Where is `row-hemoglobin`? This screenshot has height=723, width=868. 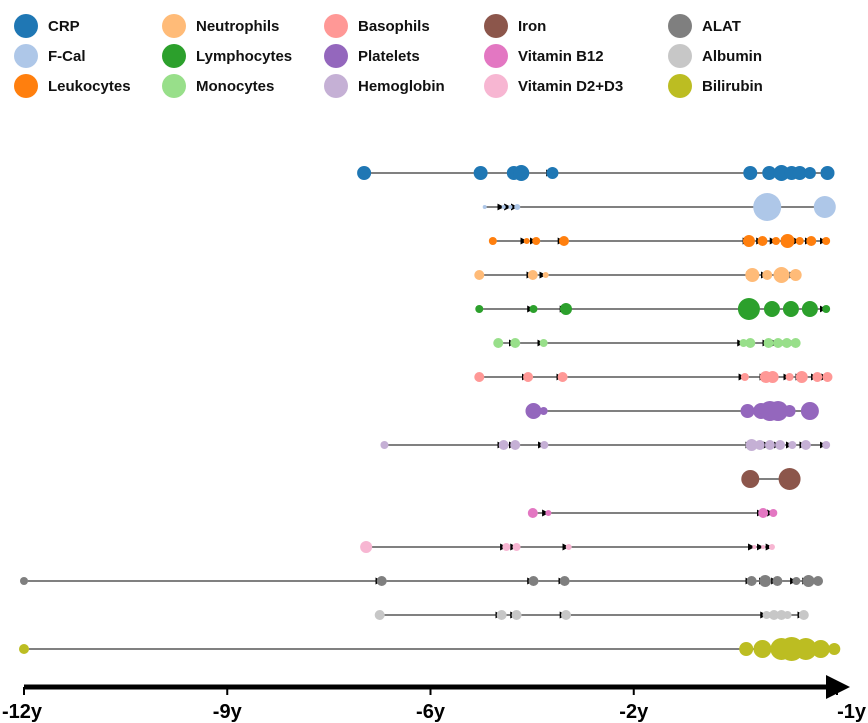 row-hemoglobin is located at coordinates (605, 445).